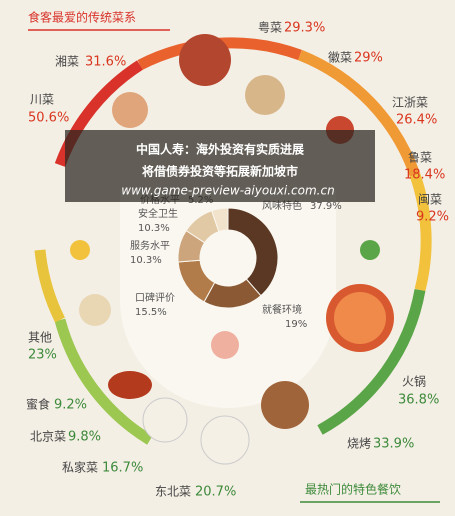 Image resolution: width=455 pixels, height=516 pixels. I want to click on cuisine-pct: 18.4%, so click(424, 175).